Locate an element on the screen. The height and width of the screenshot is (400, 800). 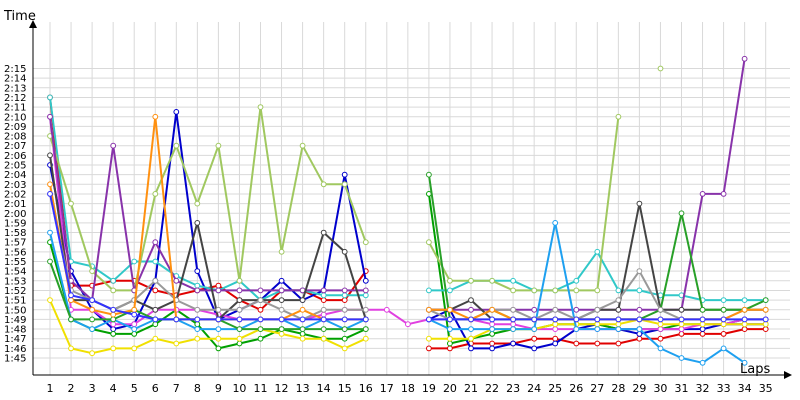
x-tick-label: 16 is located at coordinates (366, 388).